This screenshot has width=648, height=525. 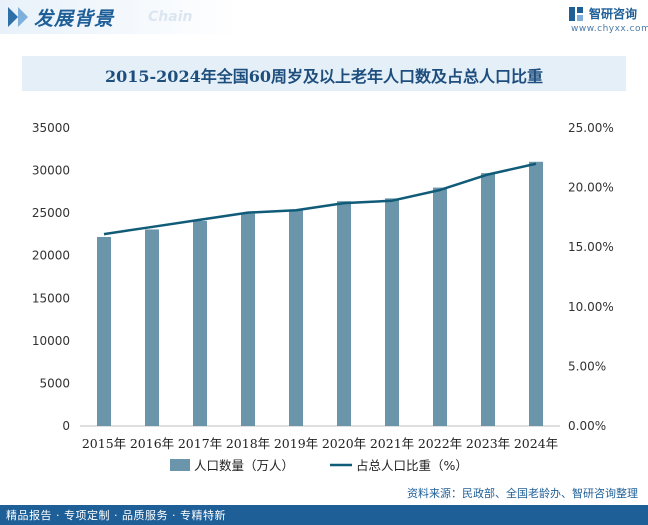 What do you see at coordinates (591, 247) in the screenshot?
I see `y-right-tick-label: 15.00%` at bounding box center [591, 247].